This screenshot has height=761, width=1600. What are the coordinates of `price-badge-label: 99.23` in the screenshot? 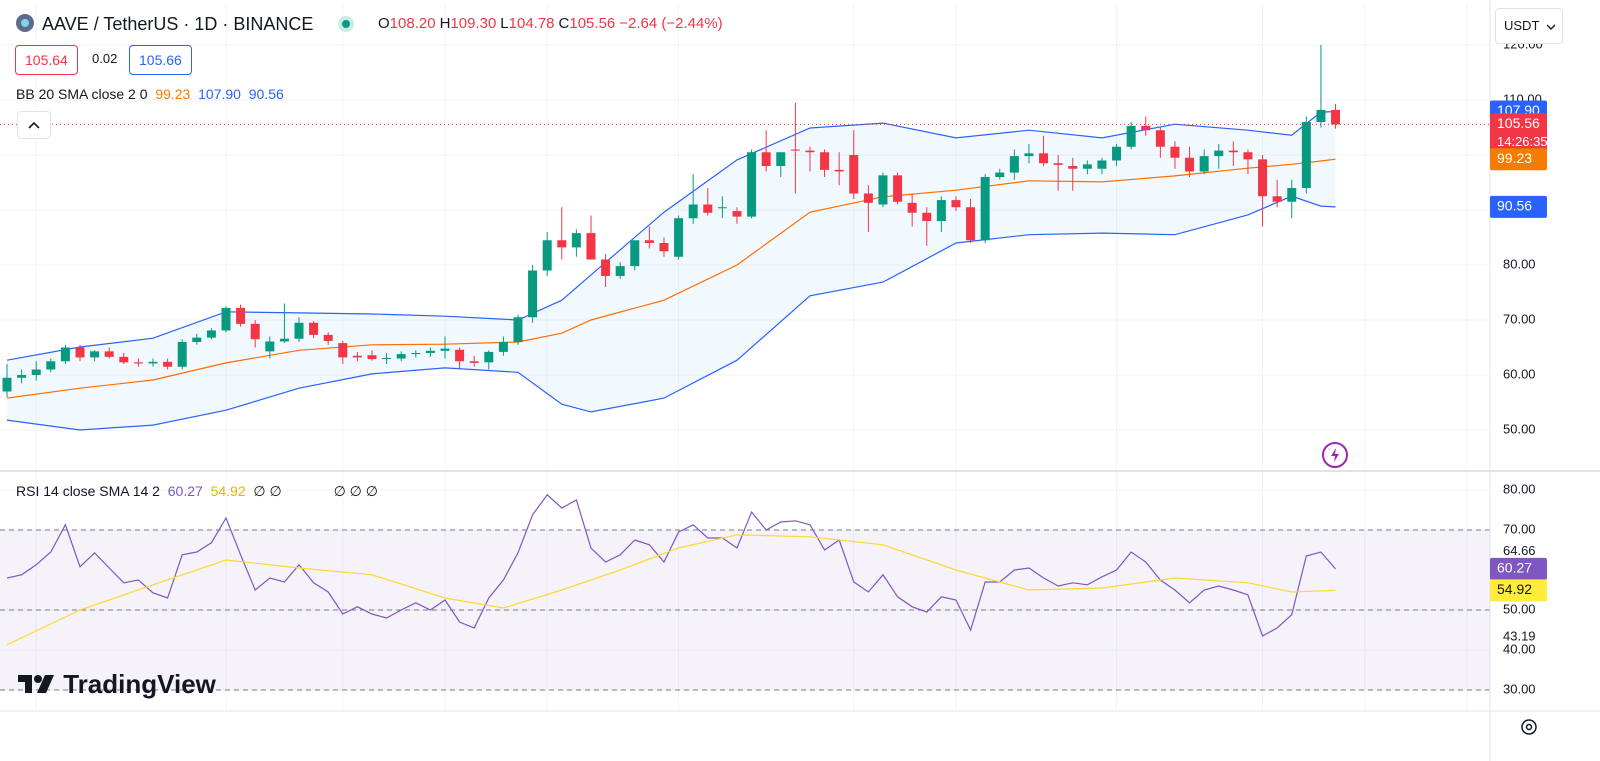 It's located at (1514, 158).